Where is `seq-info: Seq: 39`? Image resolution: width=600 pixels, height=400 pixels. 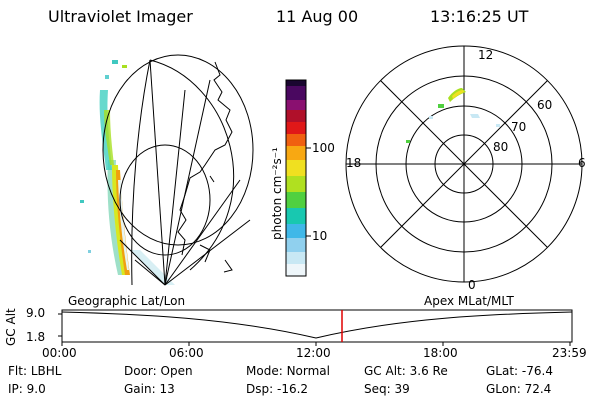 seq-info: Seq: 39 is located at coordinates (387, 389).